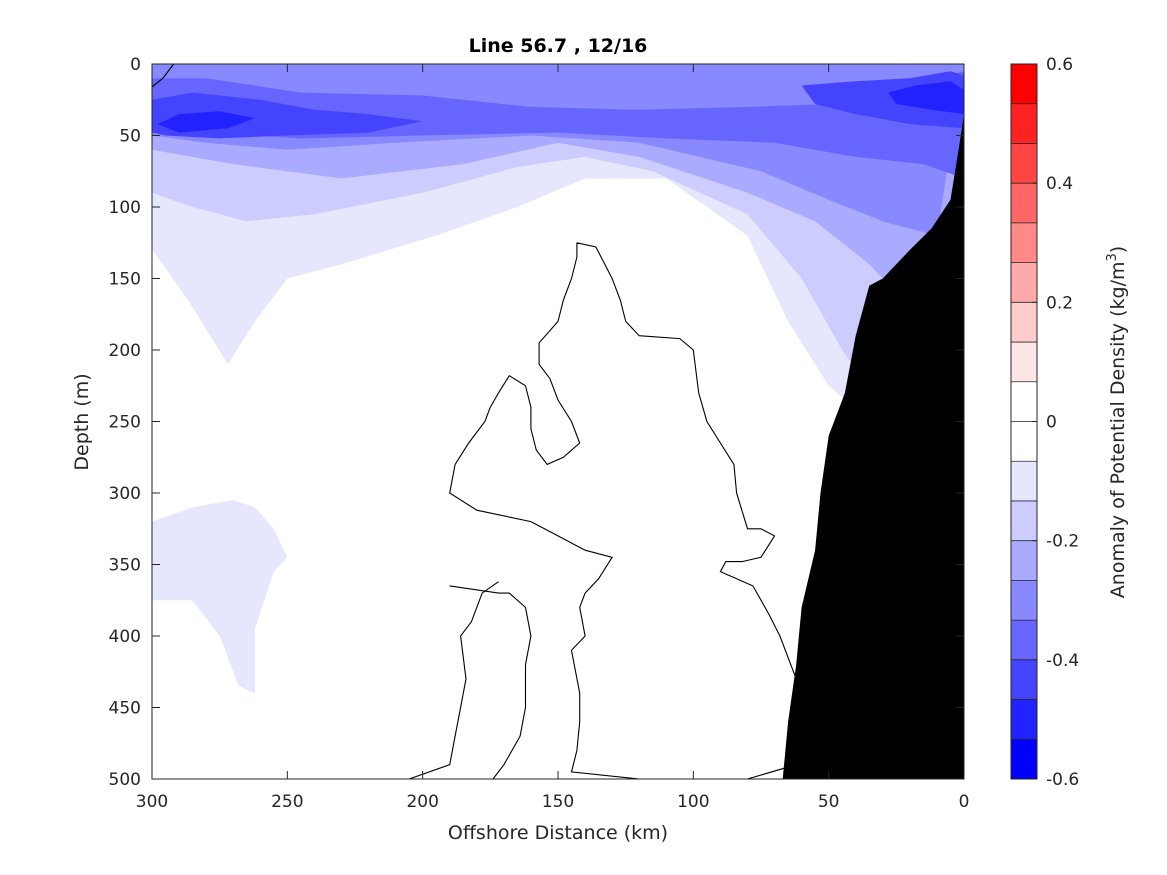 This screenshot has width=1167, height=875. I want to click on shelf-polygon, so click(873, 446).